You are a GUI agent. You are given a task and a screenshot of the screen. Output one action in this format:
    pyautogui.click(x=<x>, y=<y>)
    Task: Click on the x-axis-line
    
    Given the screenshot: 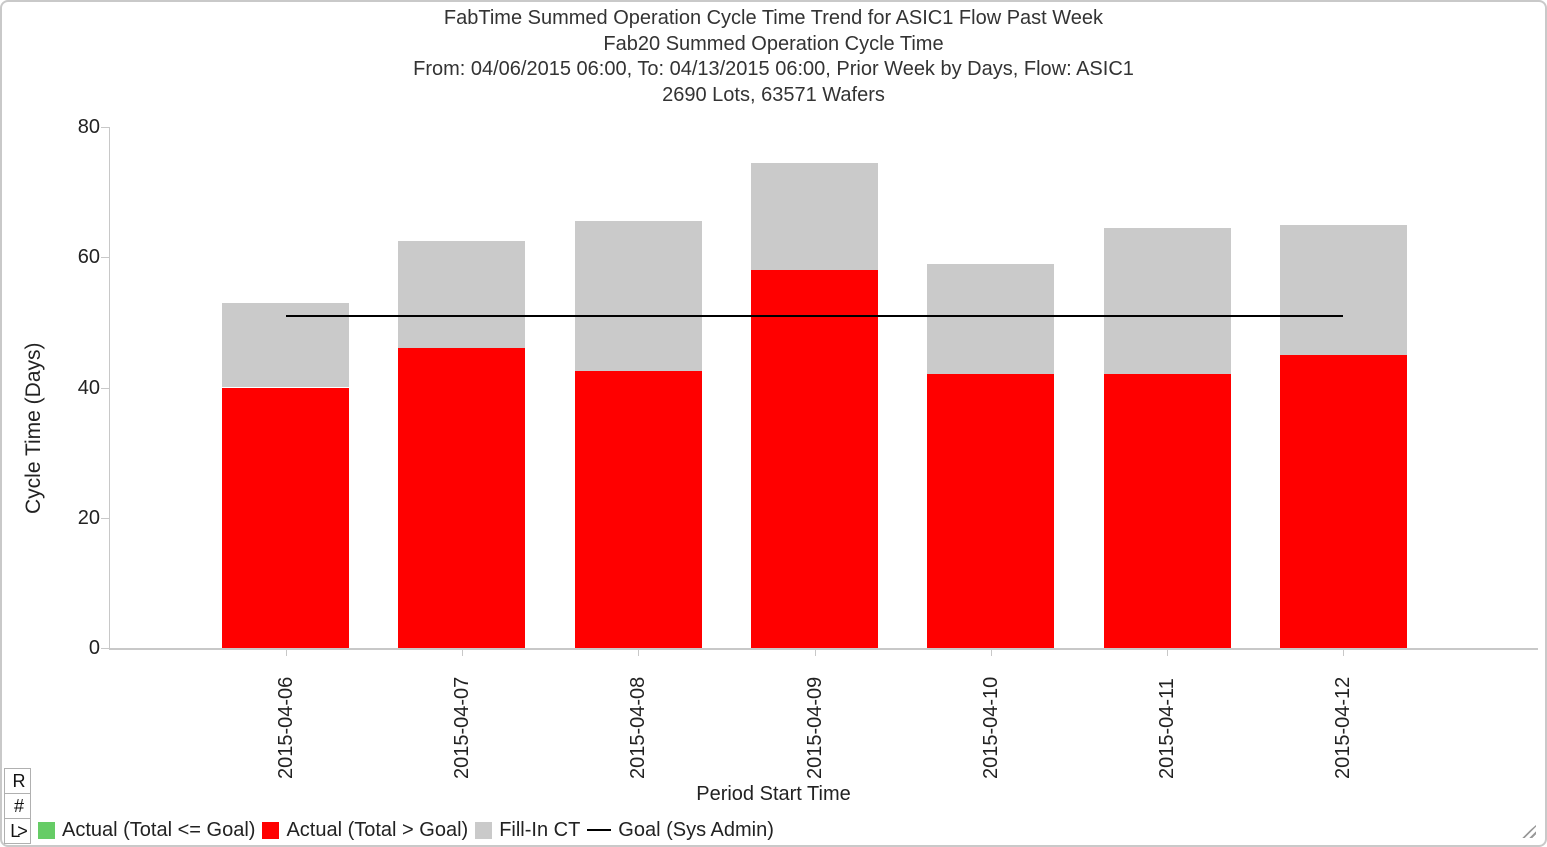 What is the action you would take?
    pyautogui.click(x=823, y=649)
    